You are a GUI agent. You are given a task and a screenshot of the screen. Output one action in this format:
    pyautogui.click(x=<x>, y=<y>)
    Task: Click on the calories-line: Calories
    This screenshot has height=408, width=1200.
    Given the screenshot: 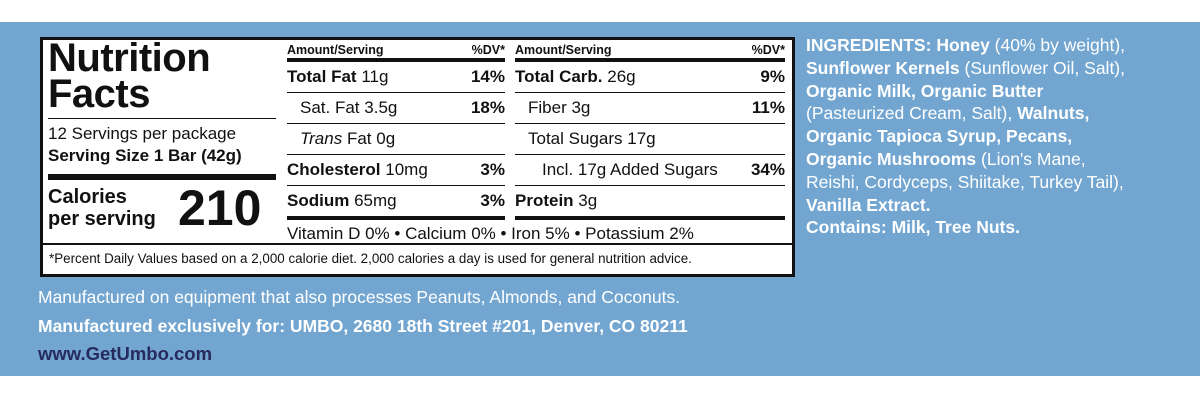 What is the action you would take?
    pyautogui.click(x=87, y=197)
    